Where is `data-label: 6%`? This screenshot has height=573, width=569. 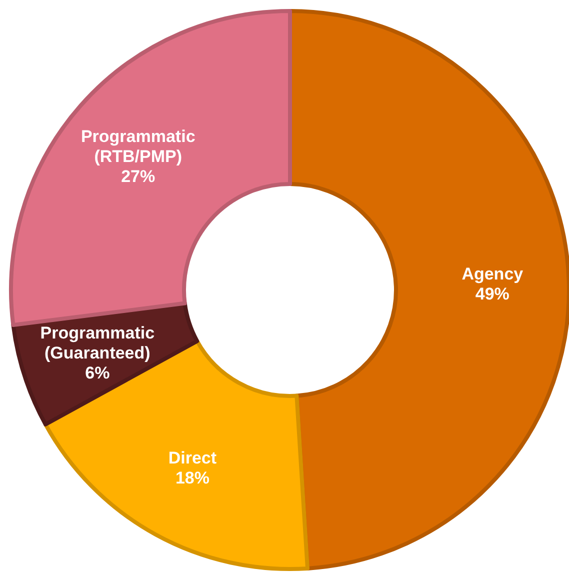
data-label: 6% is located at coordinates (97, 373).